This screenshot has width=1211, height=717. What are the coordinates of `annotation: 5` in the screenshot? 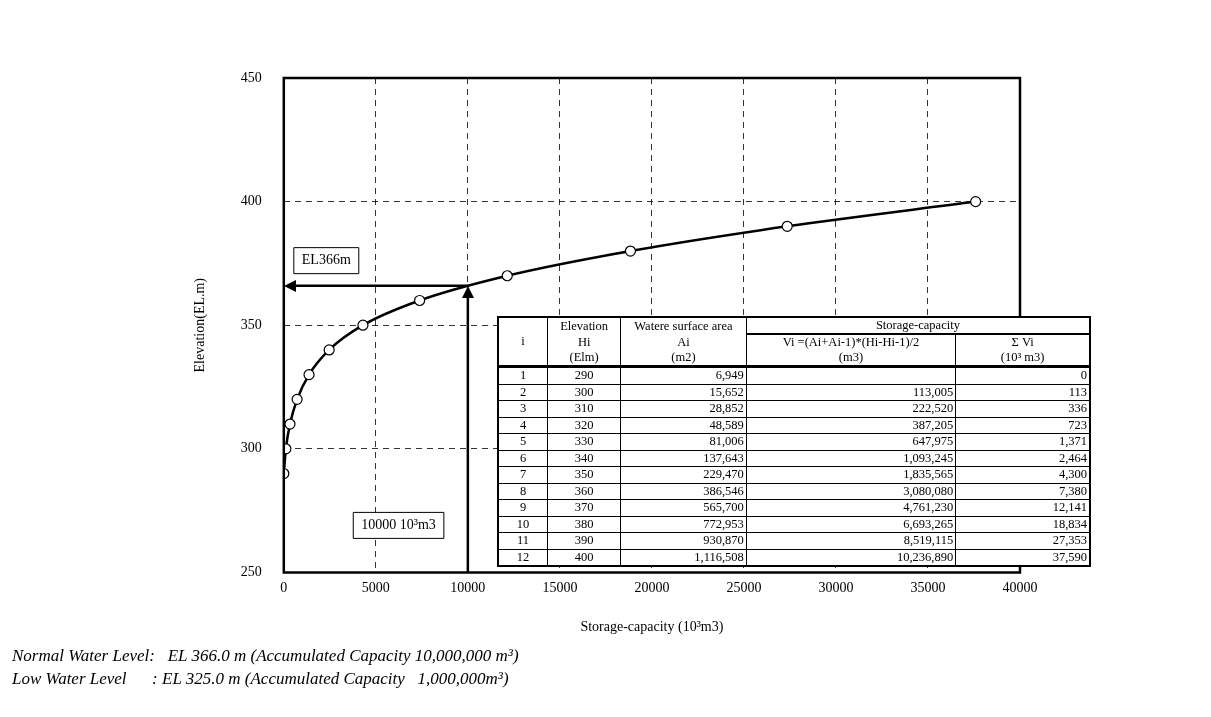 It's located at (523, 441).